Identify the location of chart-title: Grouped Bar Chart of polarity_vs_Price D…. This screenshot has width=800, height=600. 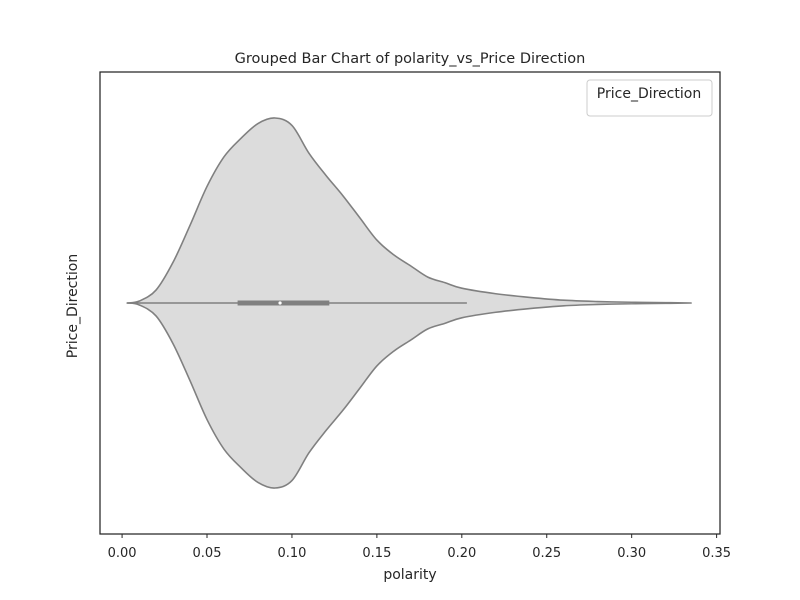
(410, 59).